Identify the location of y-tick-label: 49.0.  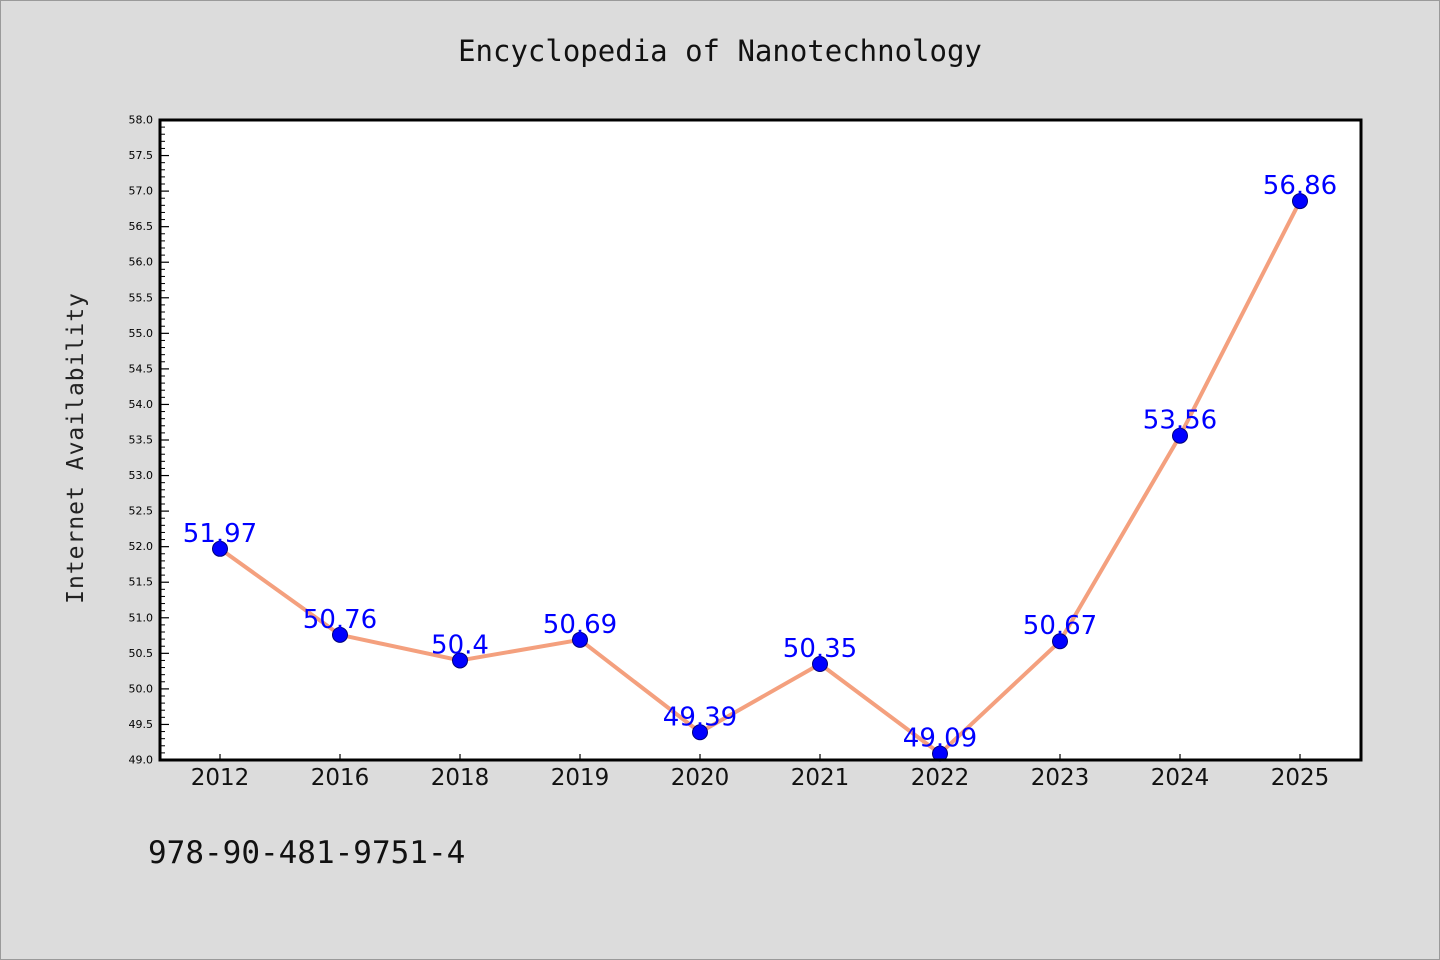
(141, 760).